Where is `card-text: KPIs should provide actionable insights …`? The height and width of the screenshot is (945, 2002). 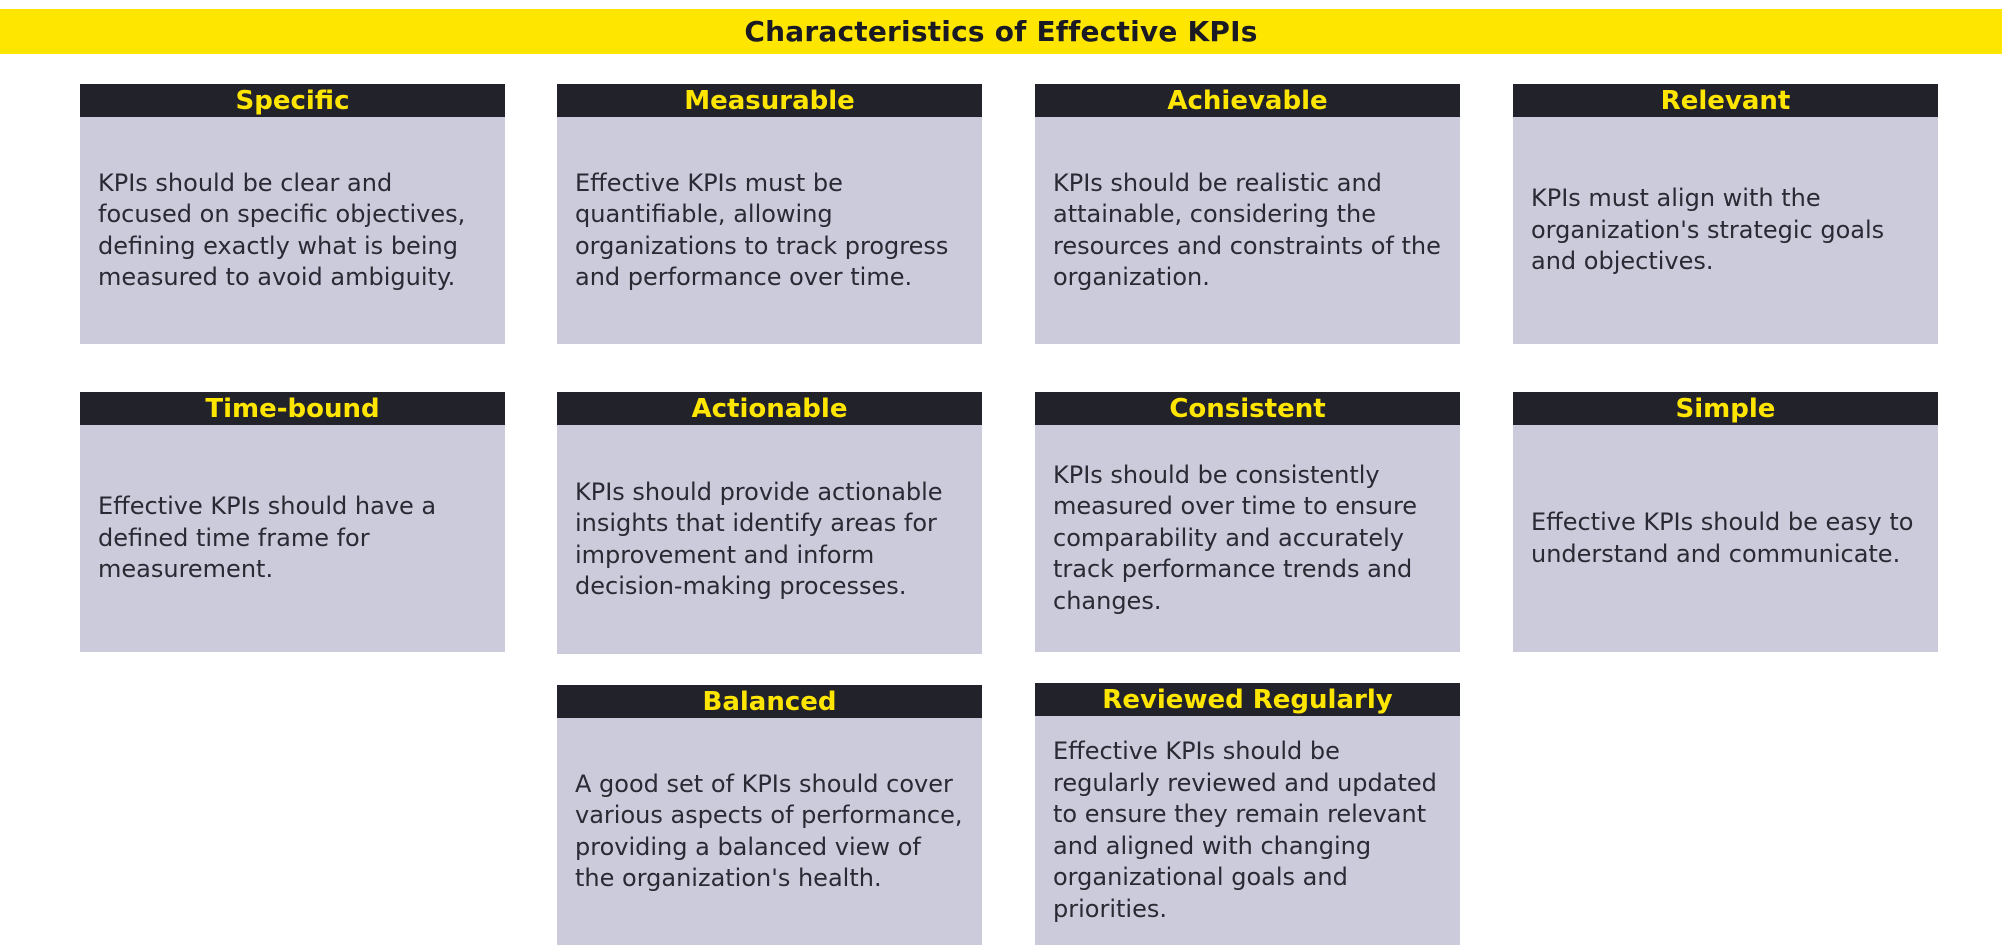 card-text: KPIs should provide actionable insights … is located at coordinates (759, 539).